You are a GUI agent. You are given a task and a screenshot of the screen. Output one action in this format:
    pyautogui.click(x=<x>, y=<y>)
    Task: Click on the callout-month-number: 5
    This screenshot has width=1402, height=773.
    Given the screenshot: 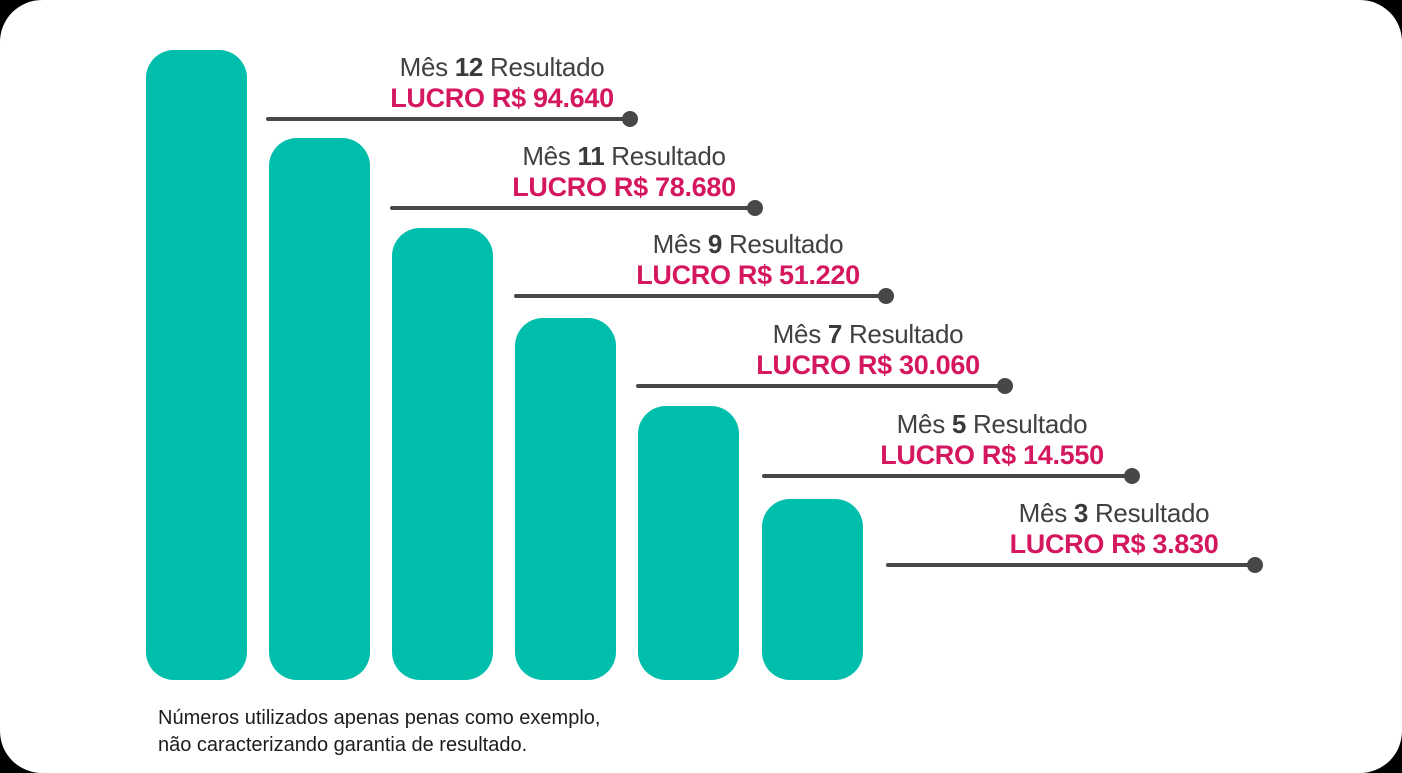 What is the action you would take?
    pyautogui.click(x=958, y=424)
    